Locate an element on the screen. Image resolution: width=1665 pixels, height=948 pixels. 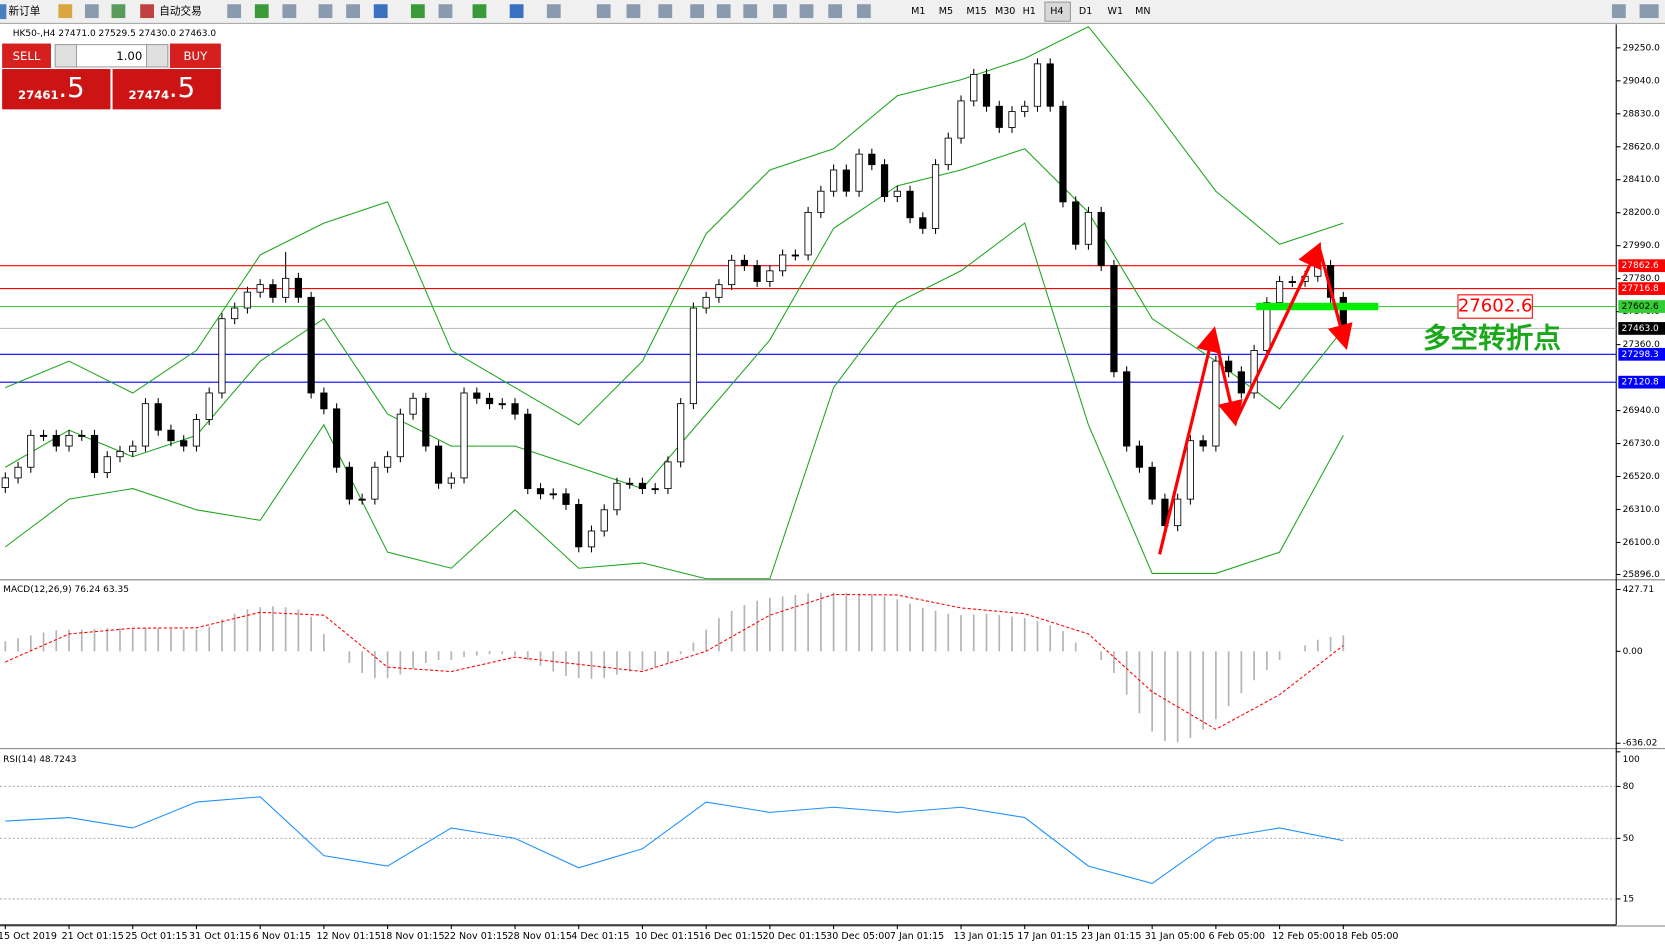
toolbar-icons is located at coordinates (858, 11).